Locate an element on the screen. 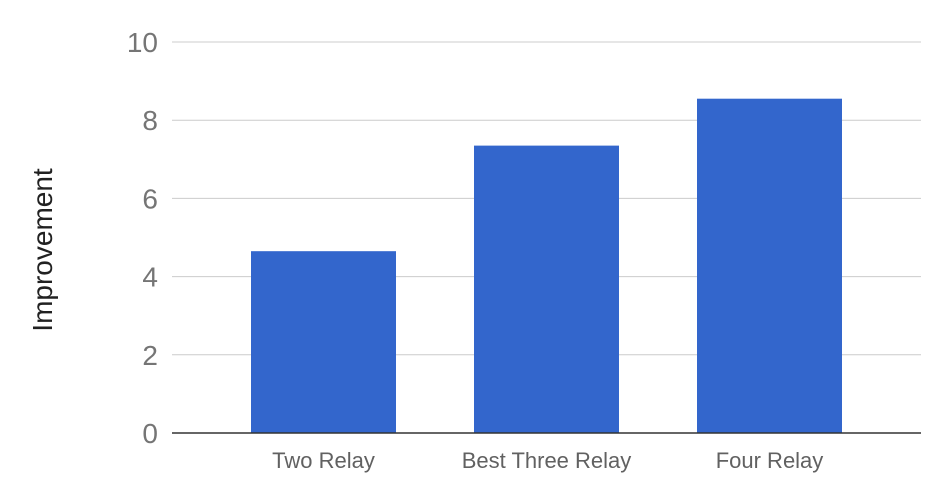 The height and width of the screenshot is (499, 946). x-tick-labels: Two Relay Best Three Relay Four Relay is located at coordinates (547, 460).